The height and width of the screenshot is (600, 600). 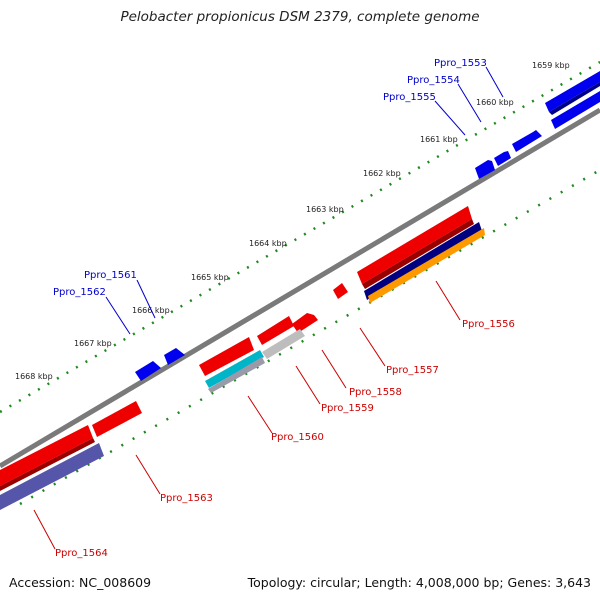 What do you see at coordinates (186, 498) in the screenshot?
I see `gene-label-ppro-1563: Ppro_1563` at bounding box center [186, 498].